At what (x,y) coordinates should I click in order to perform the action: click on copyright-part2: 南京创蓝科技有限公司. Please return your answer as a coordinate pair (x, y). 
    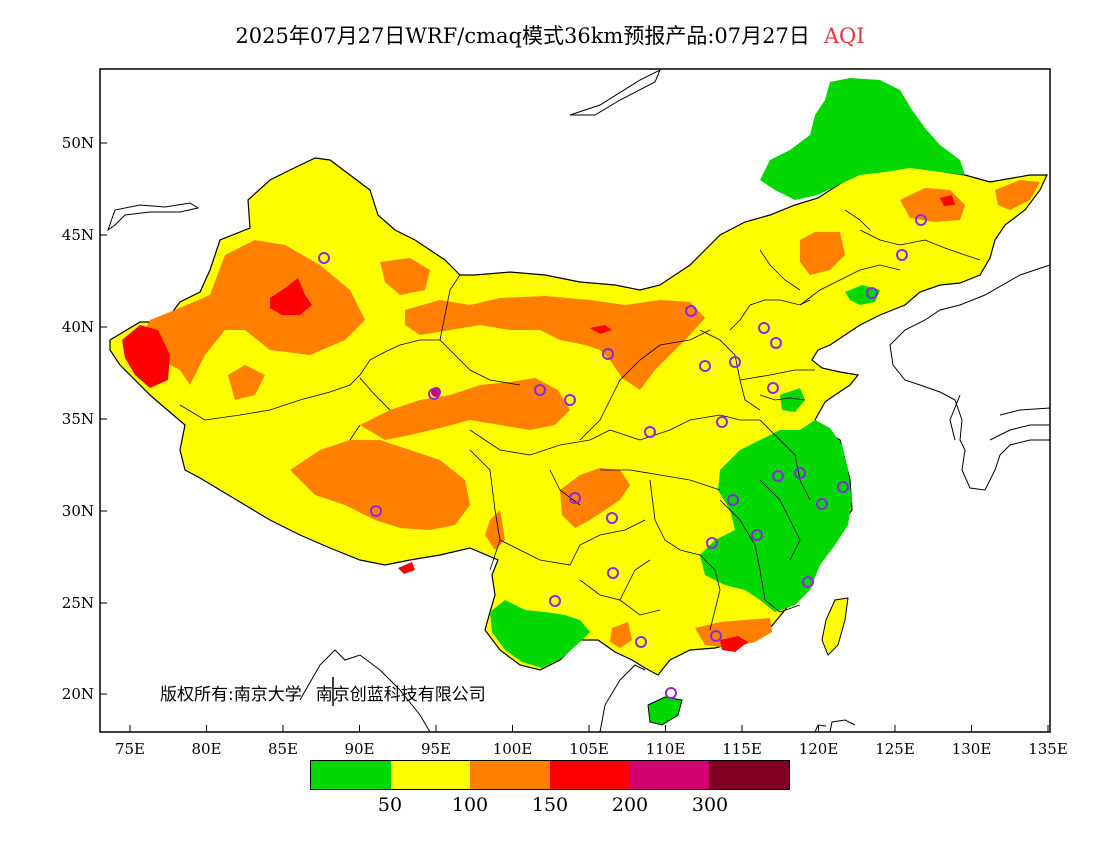
    Looking at the image, I should click on (400, 695).